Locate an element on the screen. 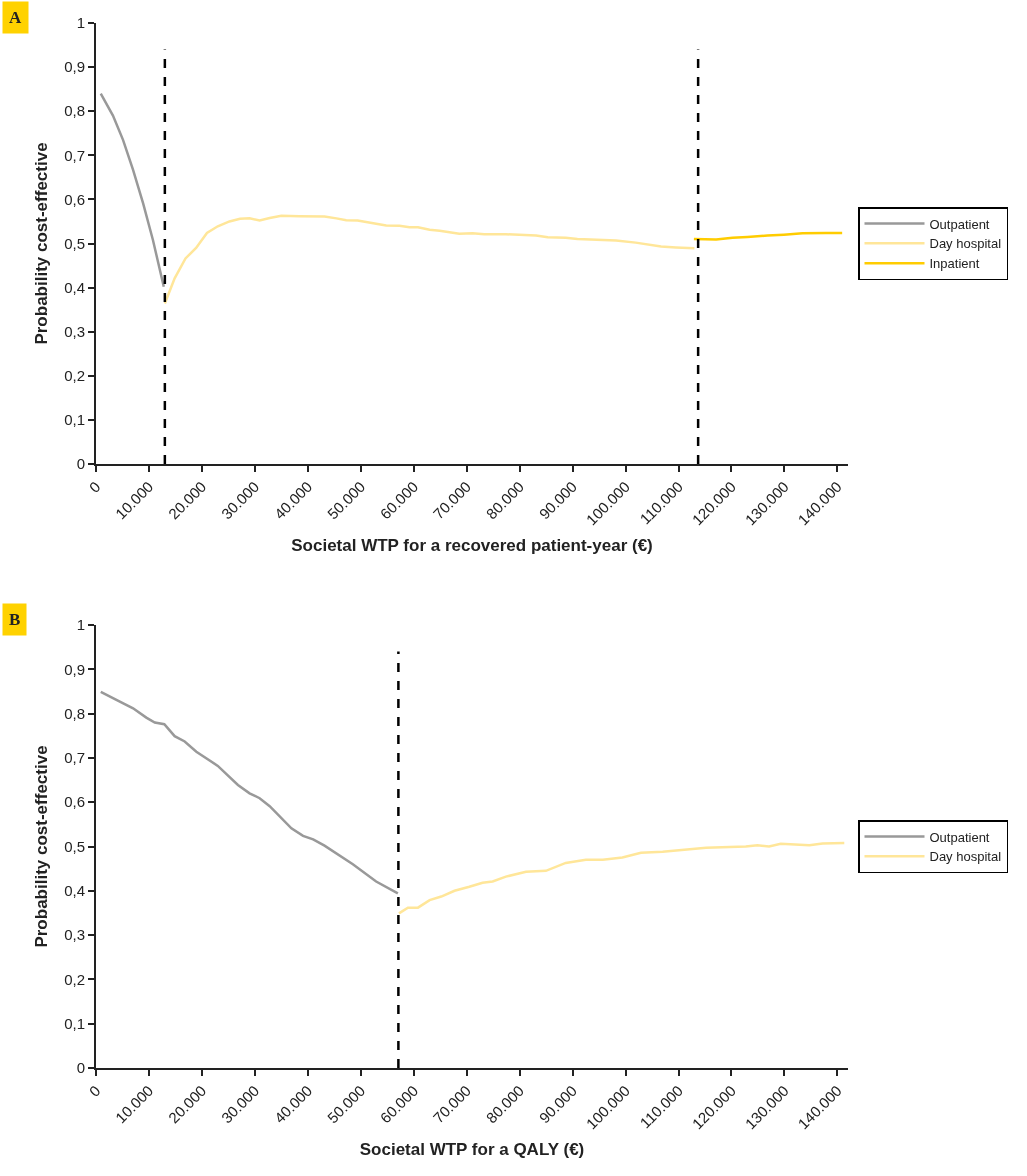  legend-label: Inpatient is located at coordinates (954, 264).